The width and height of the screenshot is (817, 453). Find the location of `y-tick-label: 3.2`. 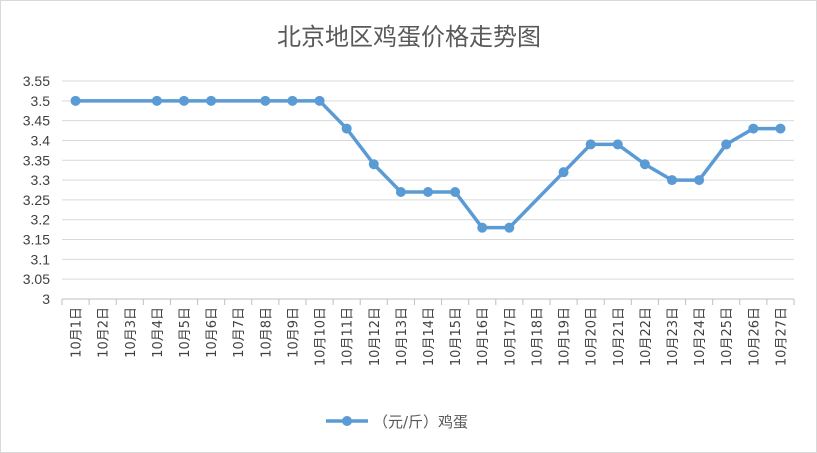

y-tick-label: 3.2 is located at coordinates (41, 220).